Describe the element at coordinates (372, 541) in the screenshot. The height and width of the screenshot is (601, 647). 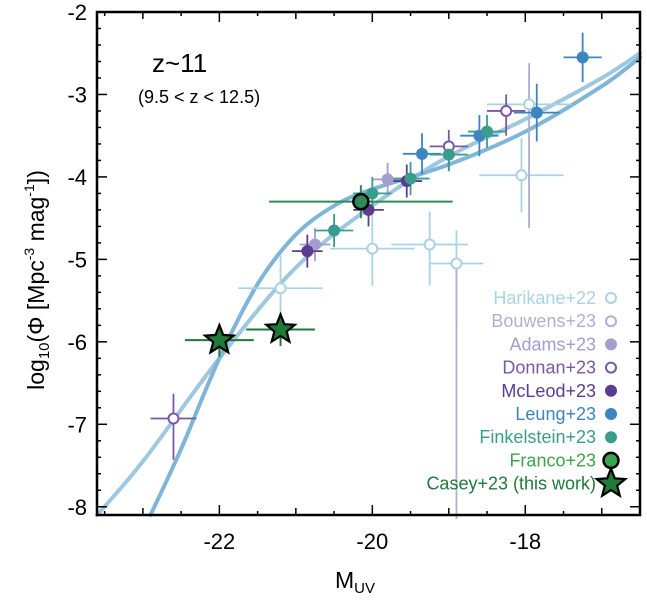
I see `x-tick-label: -20` at that location.